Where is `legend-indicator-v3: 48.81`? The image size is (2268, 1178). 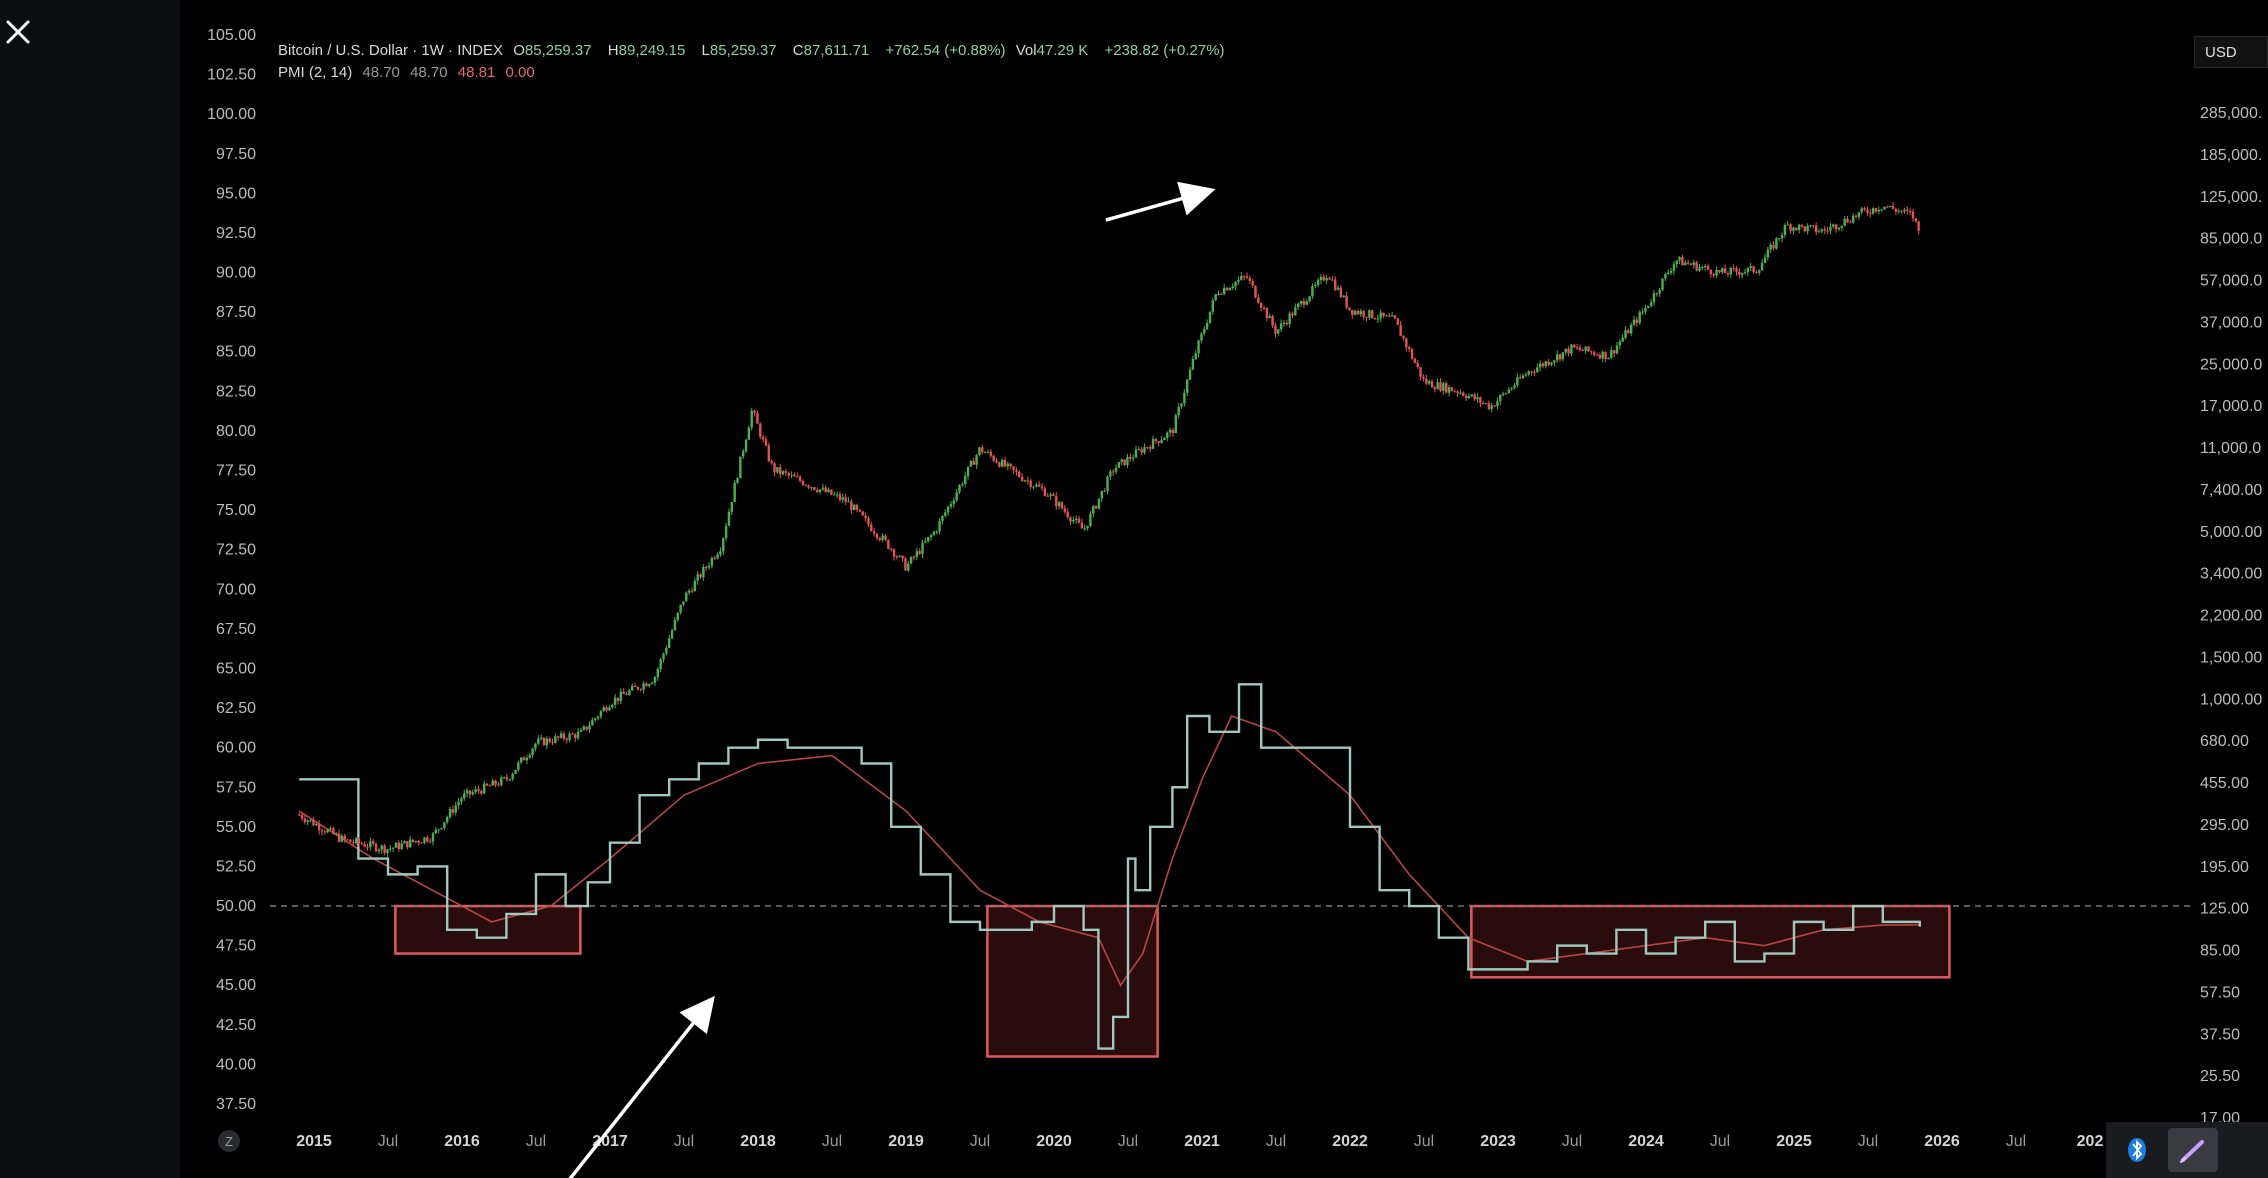 legend-indicator-v3: 48.81 is located at coordinates (476, 72).